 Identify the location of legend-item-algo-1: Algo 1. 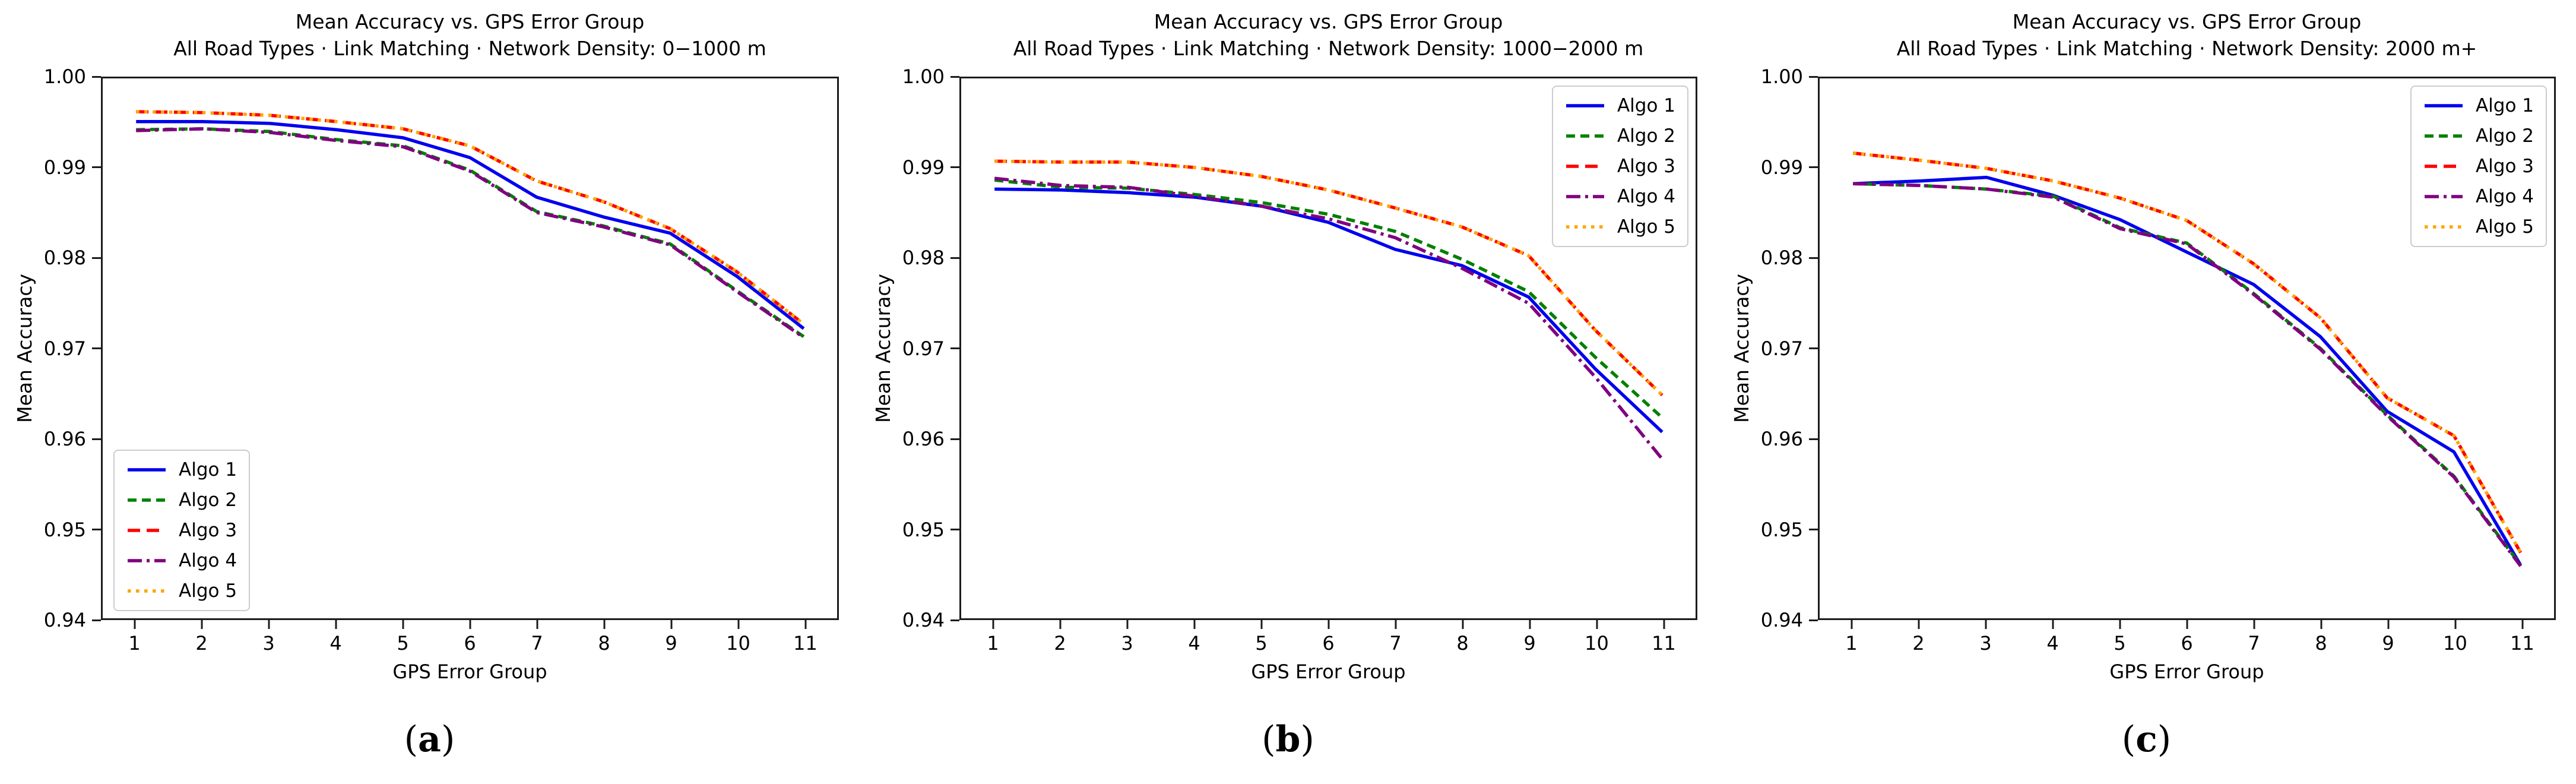
(182, 470).